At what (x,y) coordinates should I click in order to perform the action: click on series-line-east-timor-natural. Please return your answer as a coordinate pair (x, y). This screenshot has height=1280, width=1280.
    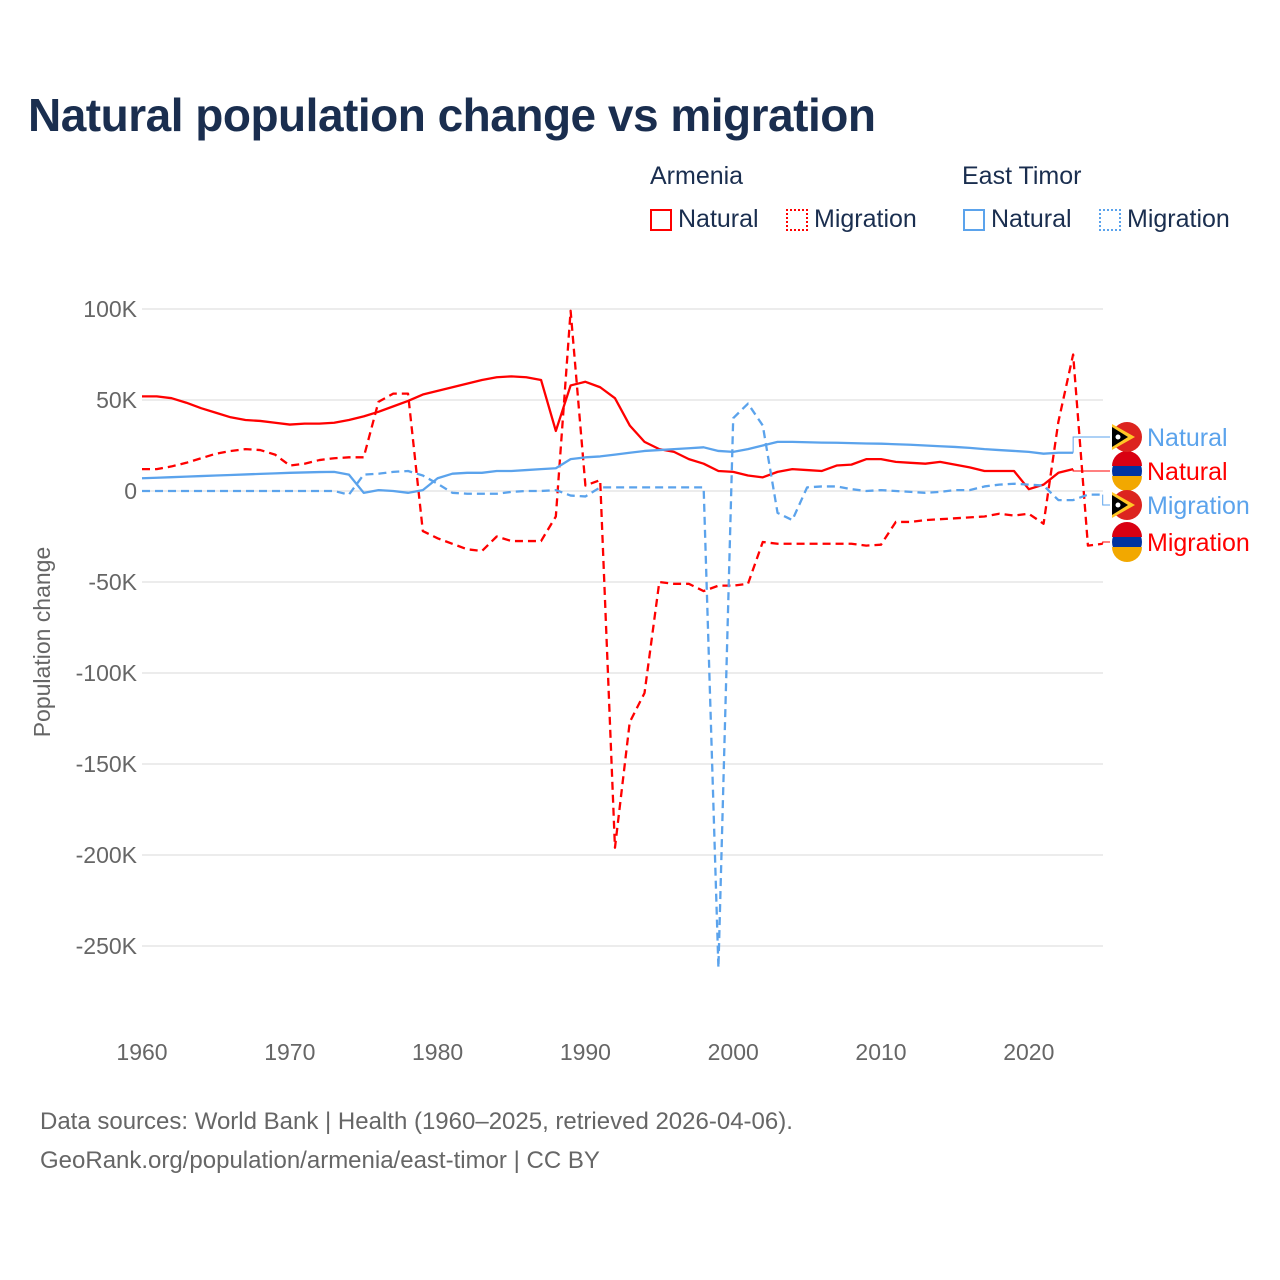
    Looking at the image, I should click on (607, 467).